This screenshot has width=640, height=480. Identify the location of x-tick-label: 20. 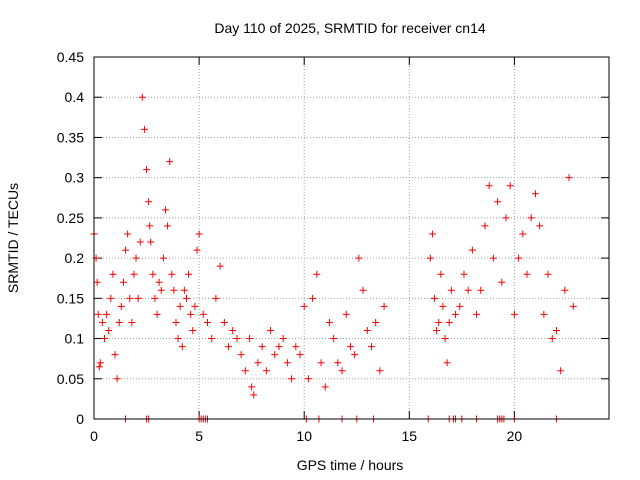
(515, 436).